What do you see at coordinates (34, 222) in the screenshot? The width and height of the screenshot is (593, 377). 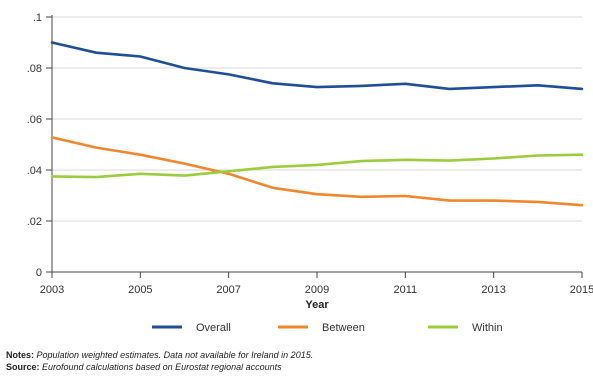 I see `y-tick-label: .02` at bounding box center [34, 222].